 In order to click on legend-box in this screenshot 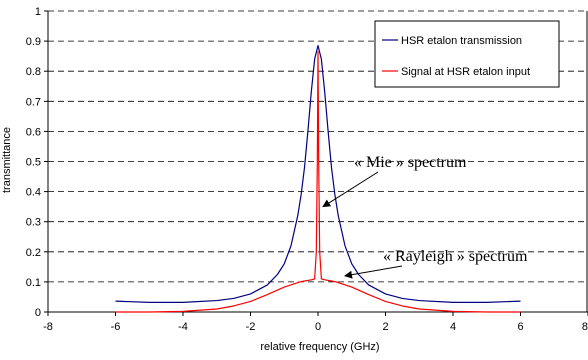, I will do `click(467, 54)`.